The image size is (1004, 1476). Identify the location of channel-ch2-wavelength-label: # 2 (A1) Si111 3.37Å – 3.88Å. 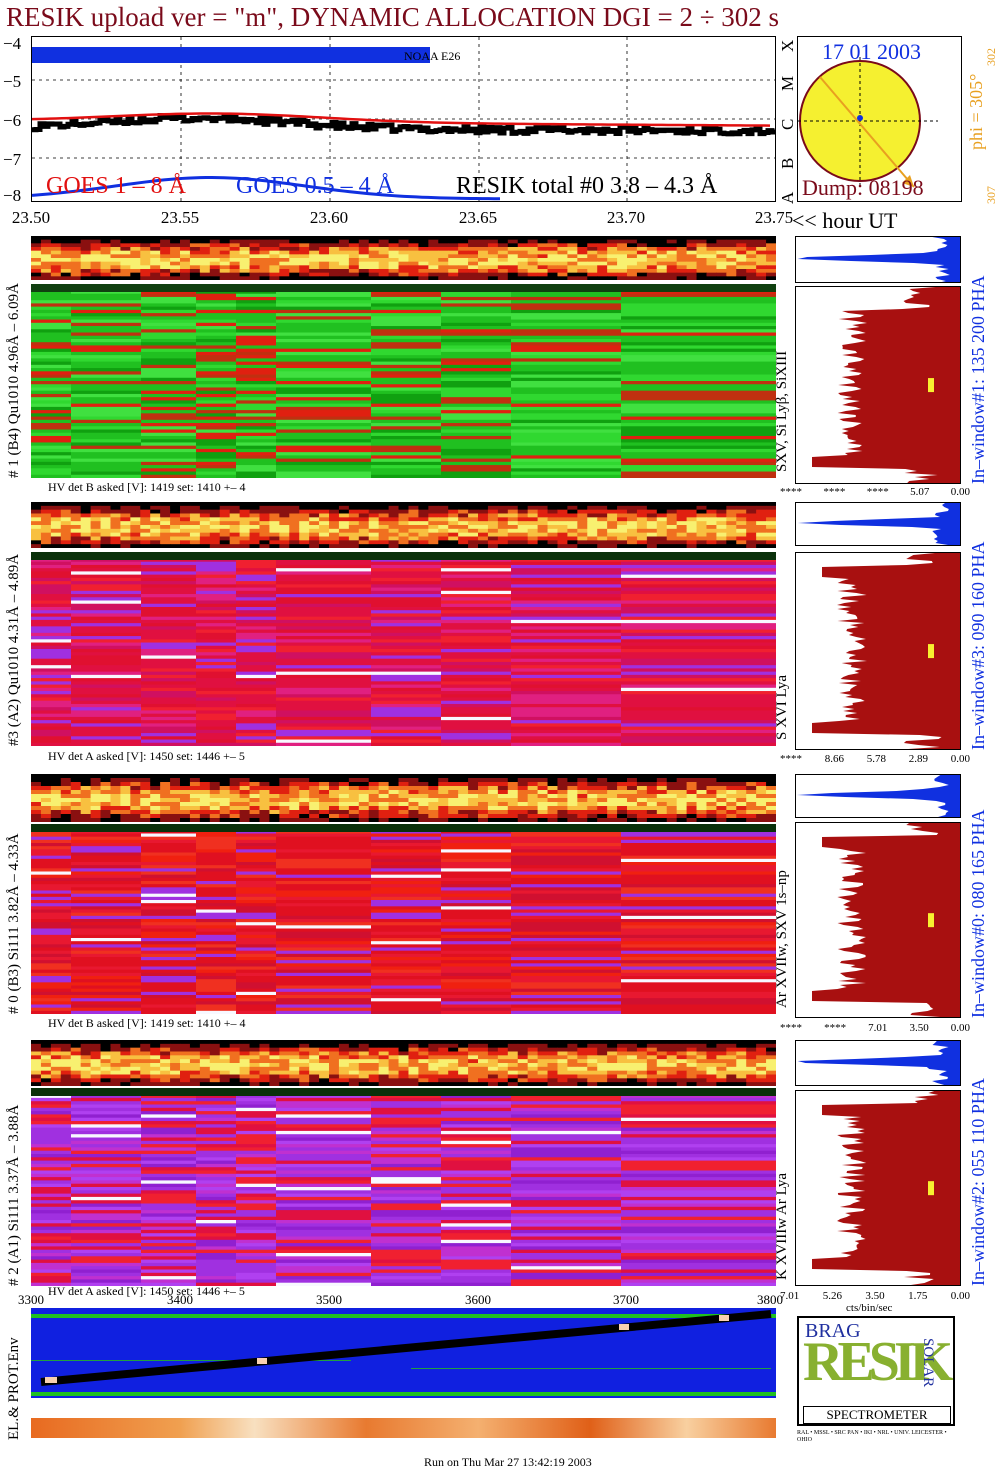
(14, 1195).